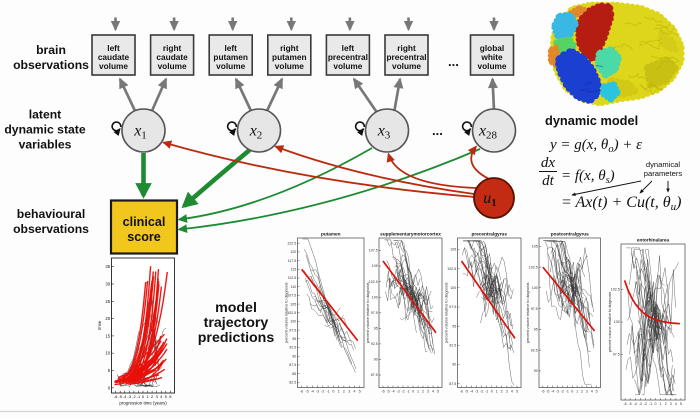 This screenshot has height=418, width=700. What do you see at coordinates (452, 384) in the screenshot?
I see `svg-text: 87.5` at bounding box center [452, 384].